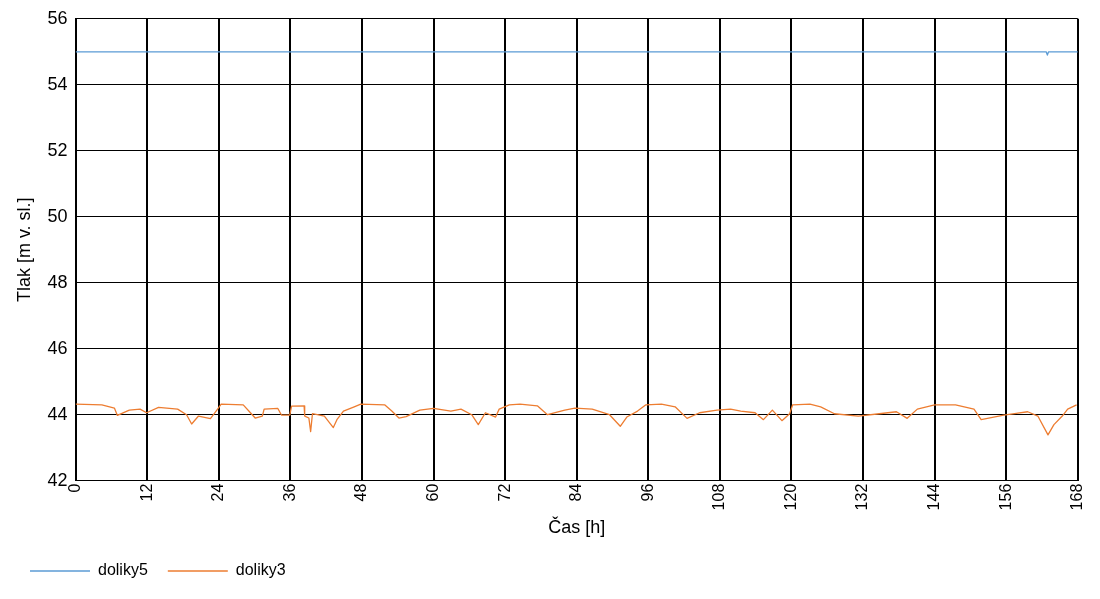 The width and height of the screenshot is (1100, 599). Describe the element at coordinates (57, 479) in the screenshot. I see `y-tick-label: 42` at that location.